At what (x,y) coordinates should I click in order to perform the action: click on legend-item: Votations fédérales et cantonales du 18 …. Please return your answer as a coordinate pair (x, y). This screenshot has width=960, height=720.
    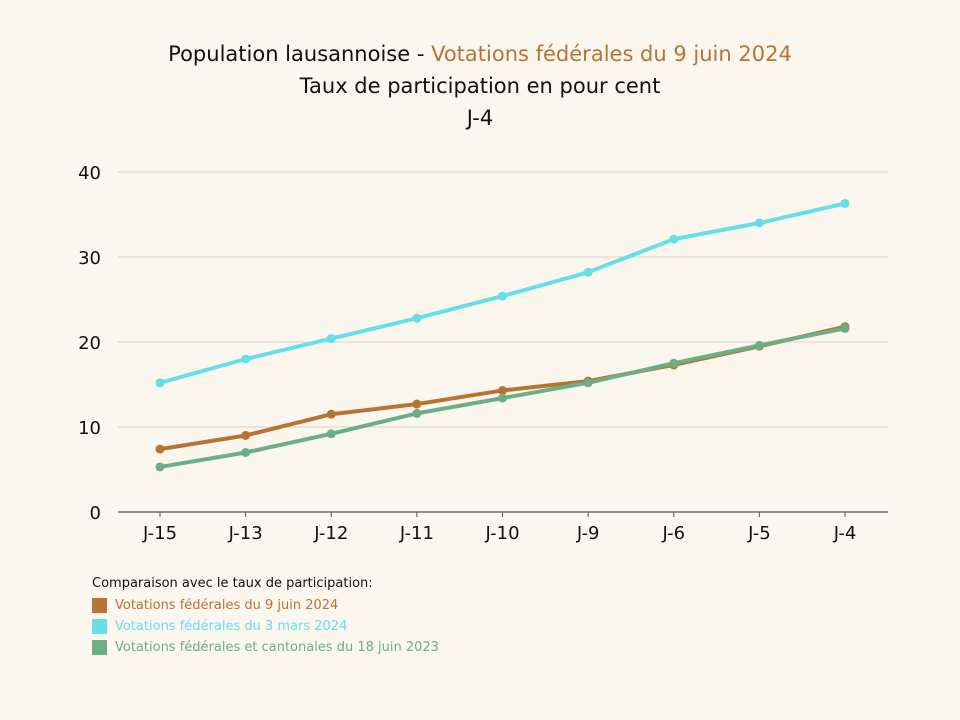
    Looking at the image, I should click on (265, 647).